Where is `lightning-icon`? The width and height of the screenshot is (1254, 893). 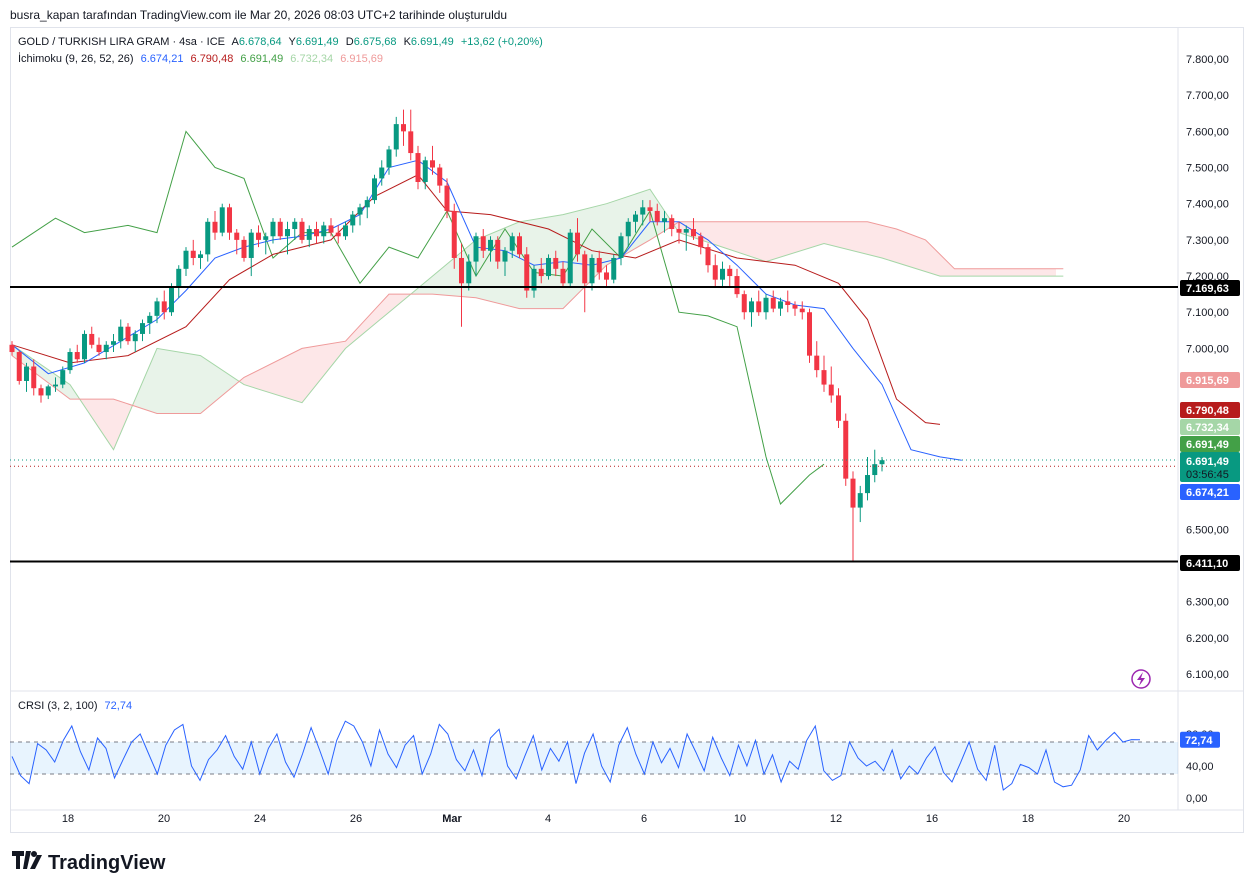
lightning-icon is located at coordinates (1141, 679).